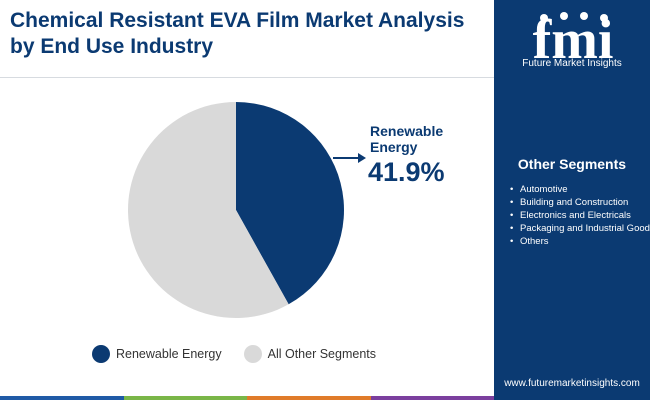  What do you see at coordinates (208, 210) in the screenshot?
I see `pie-slice-all-other-segments` at bounding box center [208, 210].